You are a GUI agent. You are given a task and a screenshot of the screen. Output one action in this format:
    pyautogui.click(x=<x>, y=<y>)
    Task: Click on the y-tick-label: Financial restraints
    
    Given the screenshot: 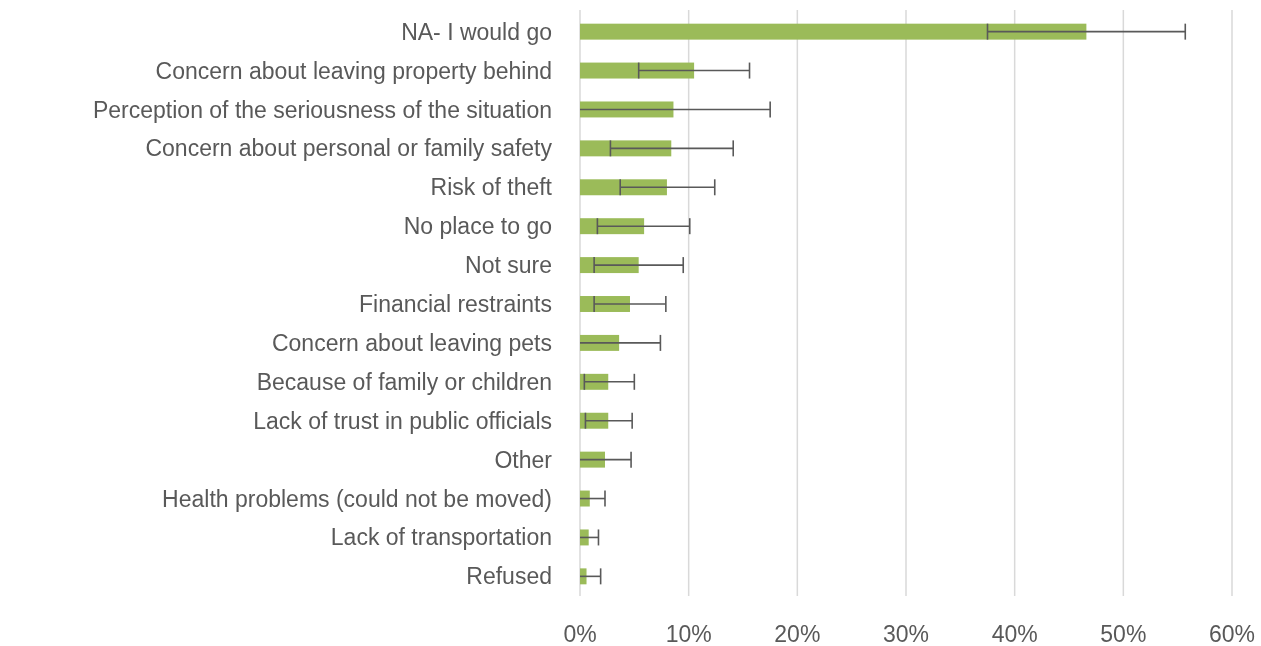 What is the action you would take?
    pyautogui.click(x=455, y=304)
    